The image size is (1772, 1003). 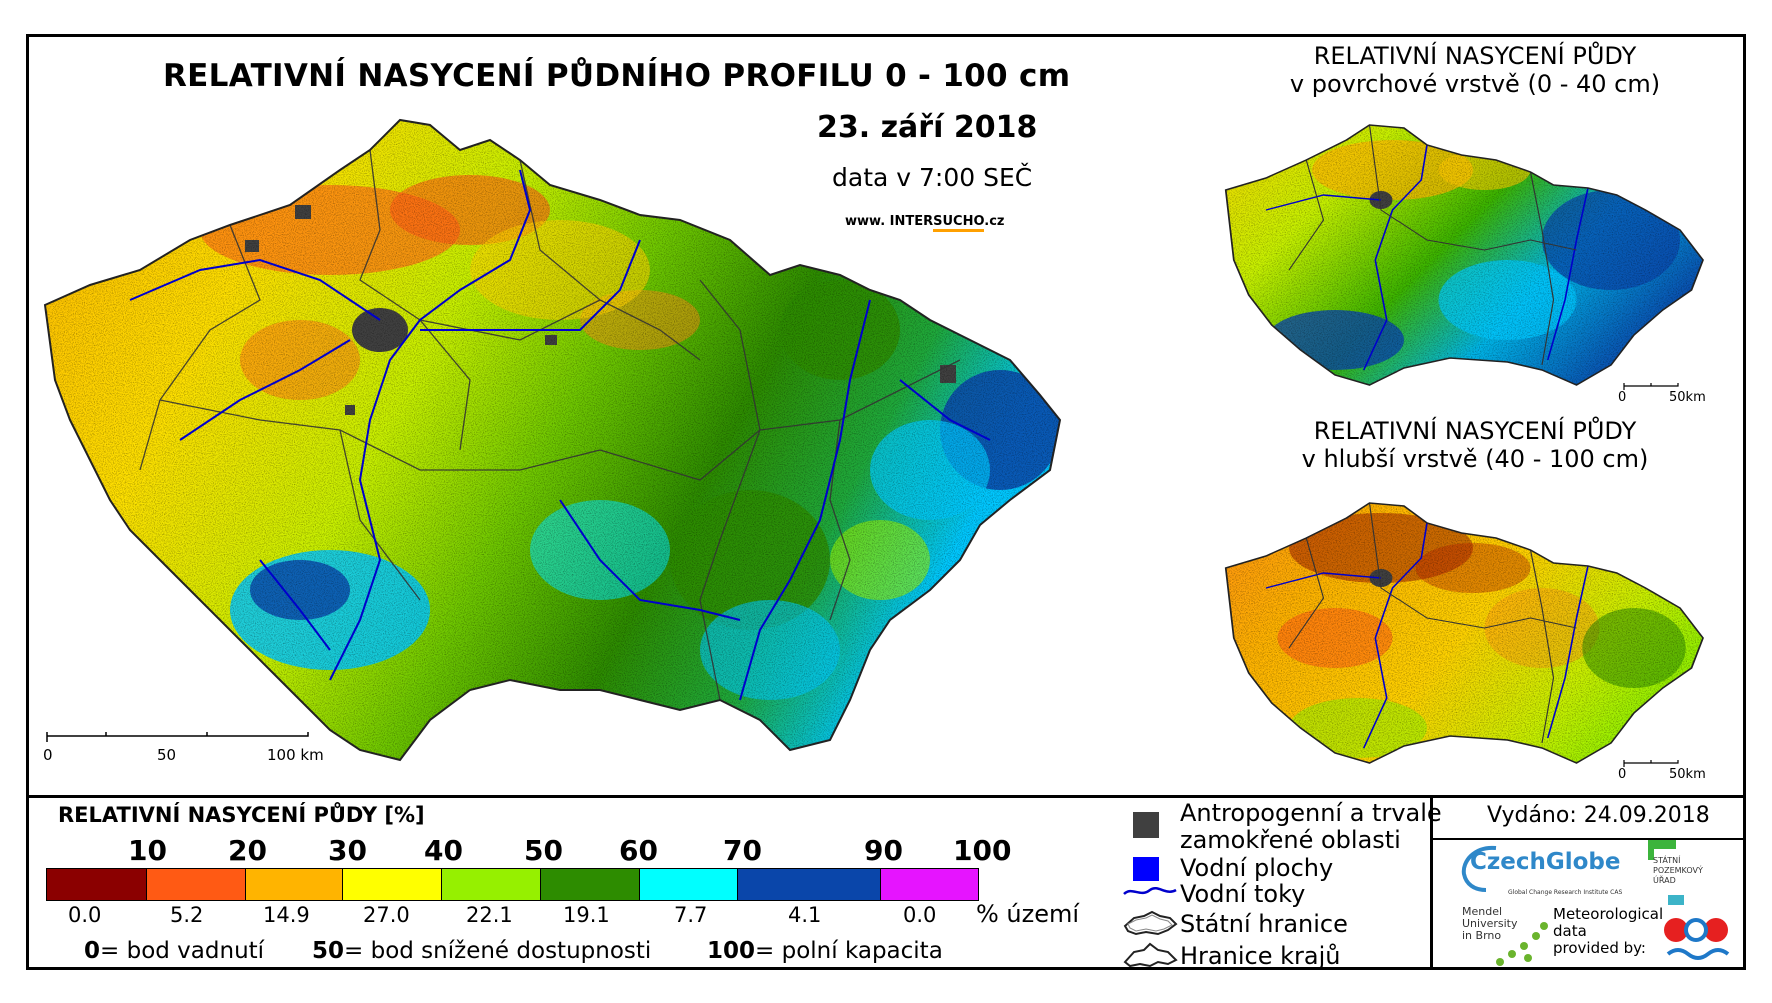 I want to click on water-body-square-icon, so click(x=1146, y=869).